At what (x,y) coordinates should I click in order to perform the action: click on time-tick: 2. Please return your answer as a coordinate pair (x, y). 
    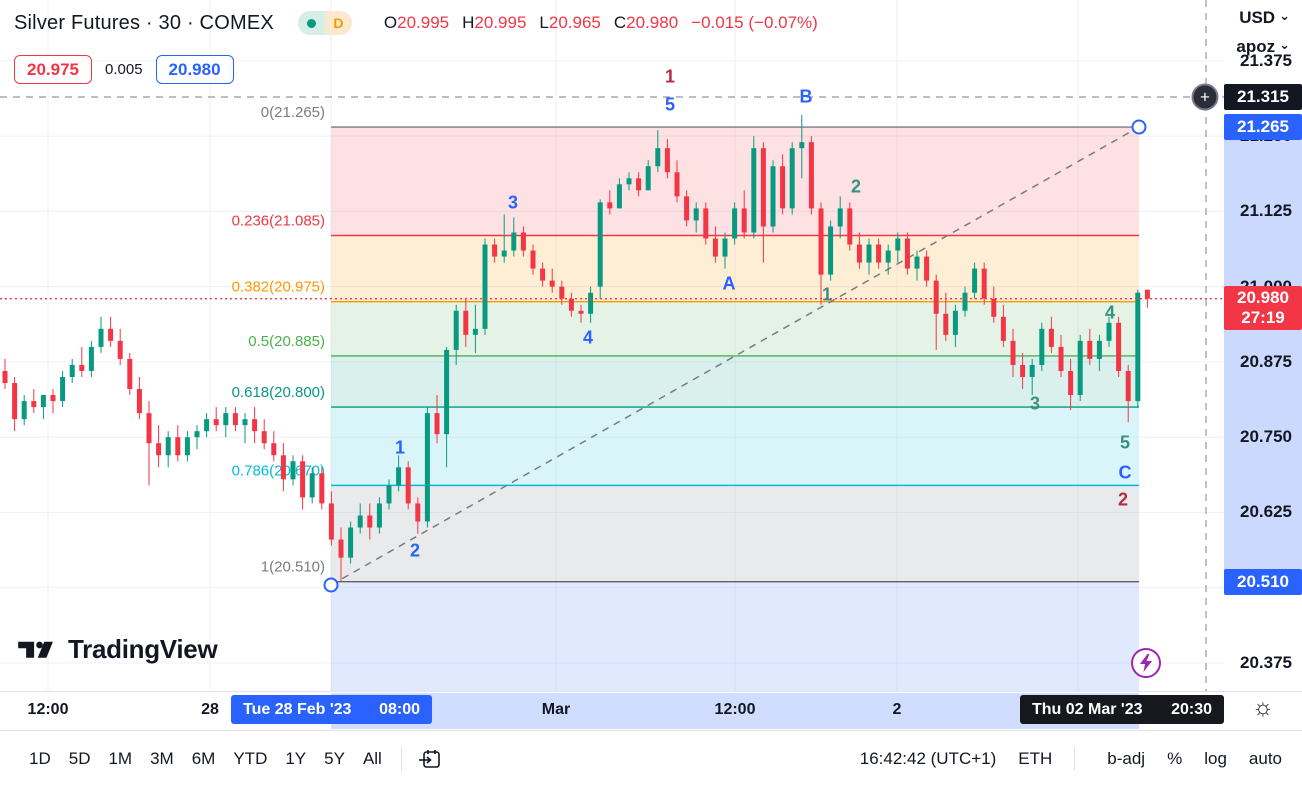
    Looking at the image, I should click on (897, 709).